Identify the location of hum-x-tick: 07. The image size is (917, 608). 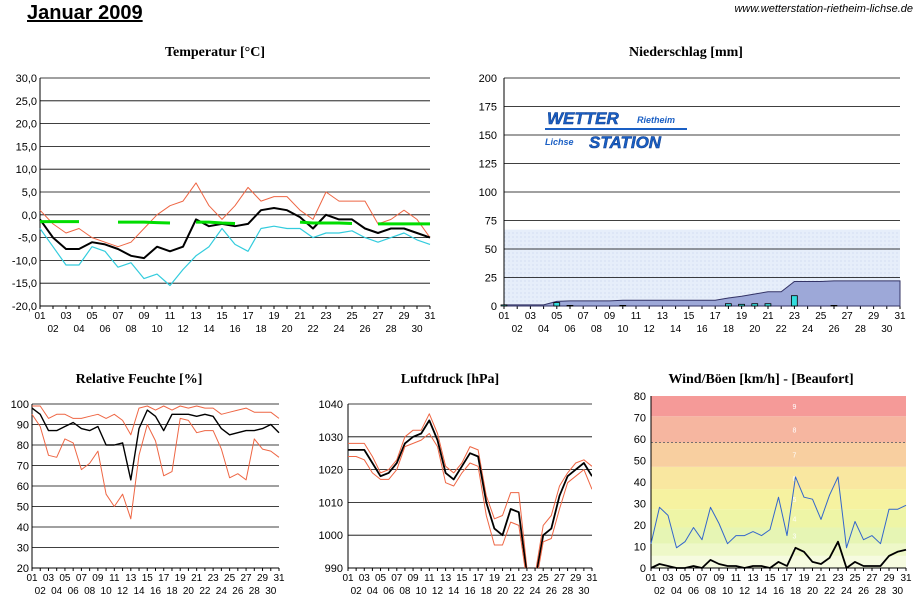
(82, 578).